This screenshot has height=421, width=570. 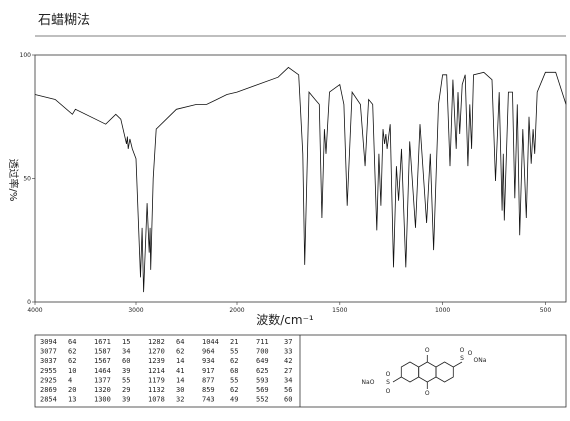 What do you see at coordinates (368, 382) in the screenshot?
I see `structure-label: NaO` at bounding box center [368, 382].